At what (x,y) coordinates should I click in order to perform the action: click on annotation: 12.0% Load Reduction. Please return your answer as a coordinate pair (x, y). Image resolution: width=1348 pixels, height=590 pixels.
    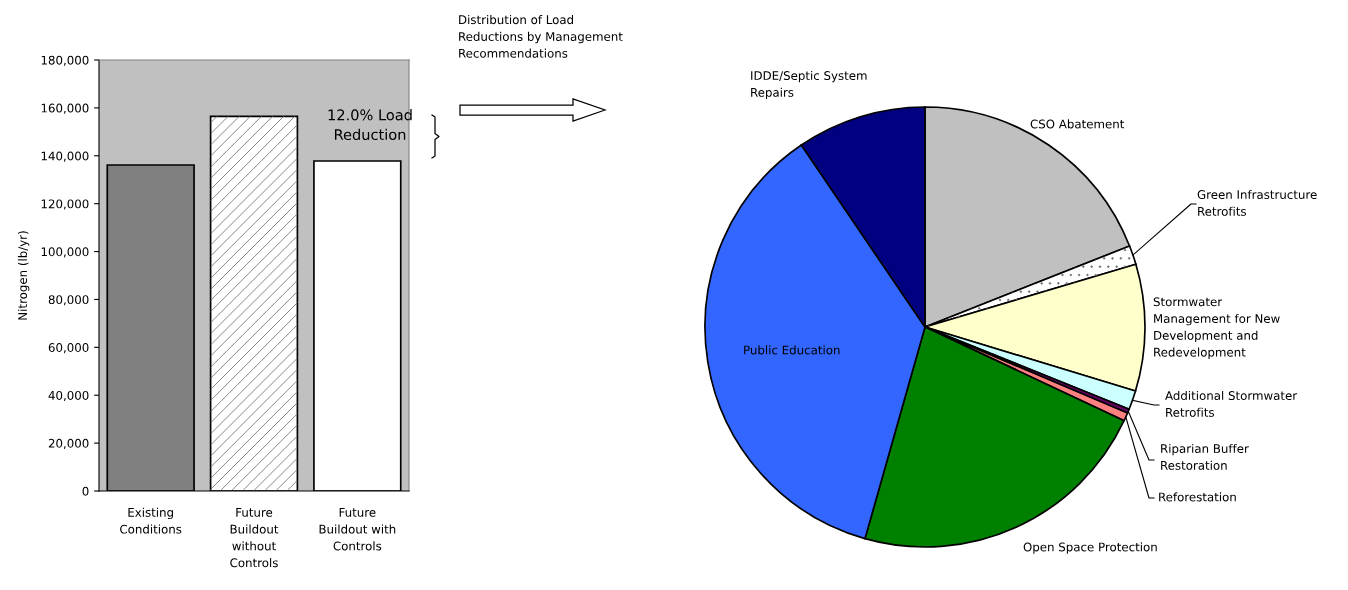
    Looking at the image, I should click on (370, 125).